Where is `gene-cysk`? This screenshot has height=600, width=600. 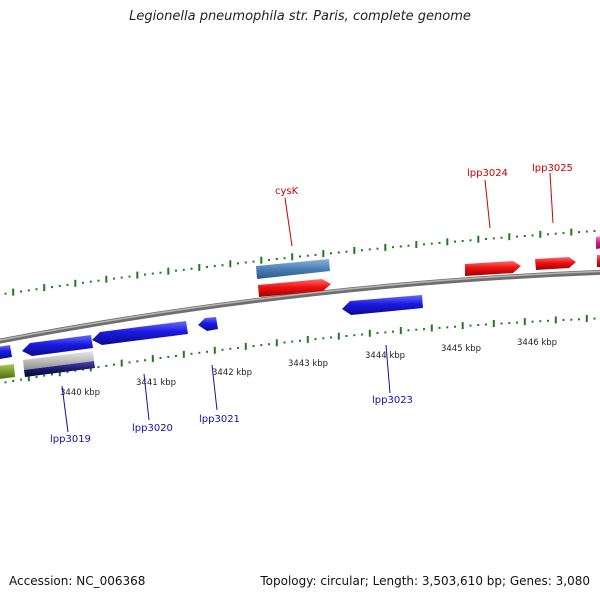
gene-cysk is located at coordinates (294, 288).